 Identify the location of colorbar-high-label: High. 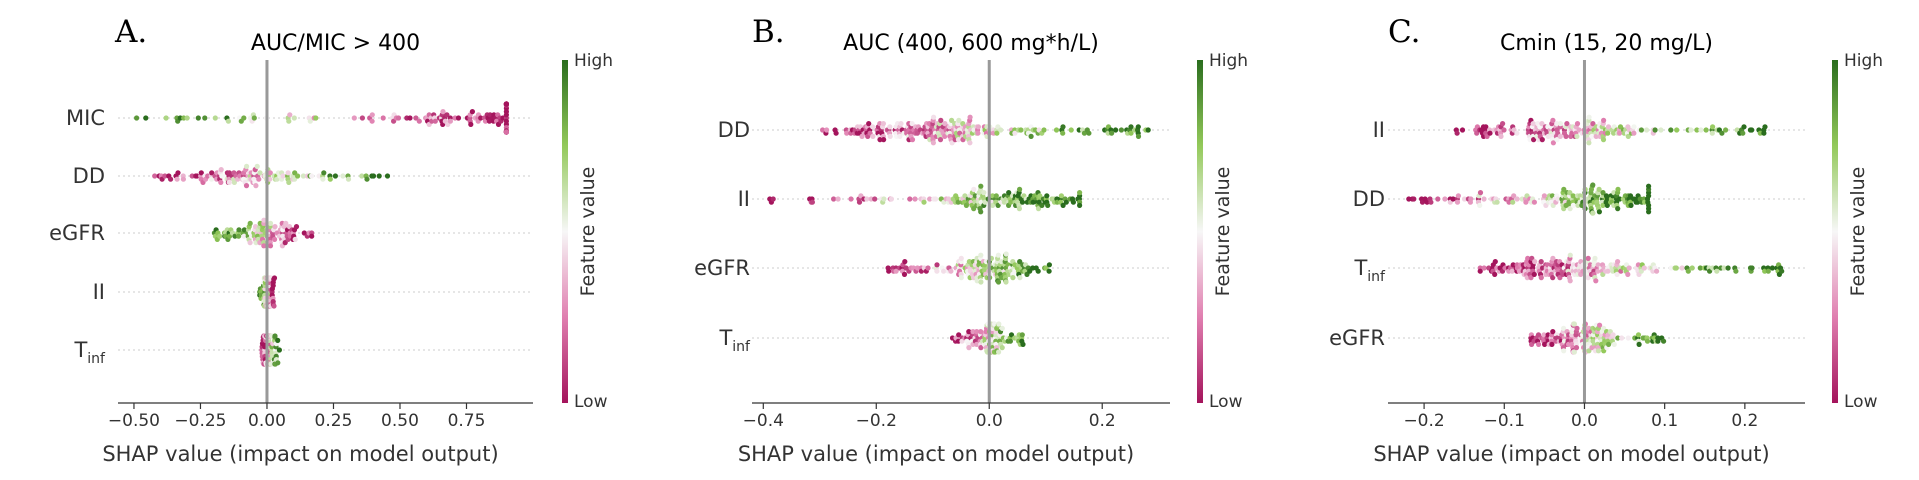
(593, 61).